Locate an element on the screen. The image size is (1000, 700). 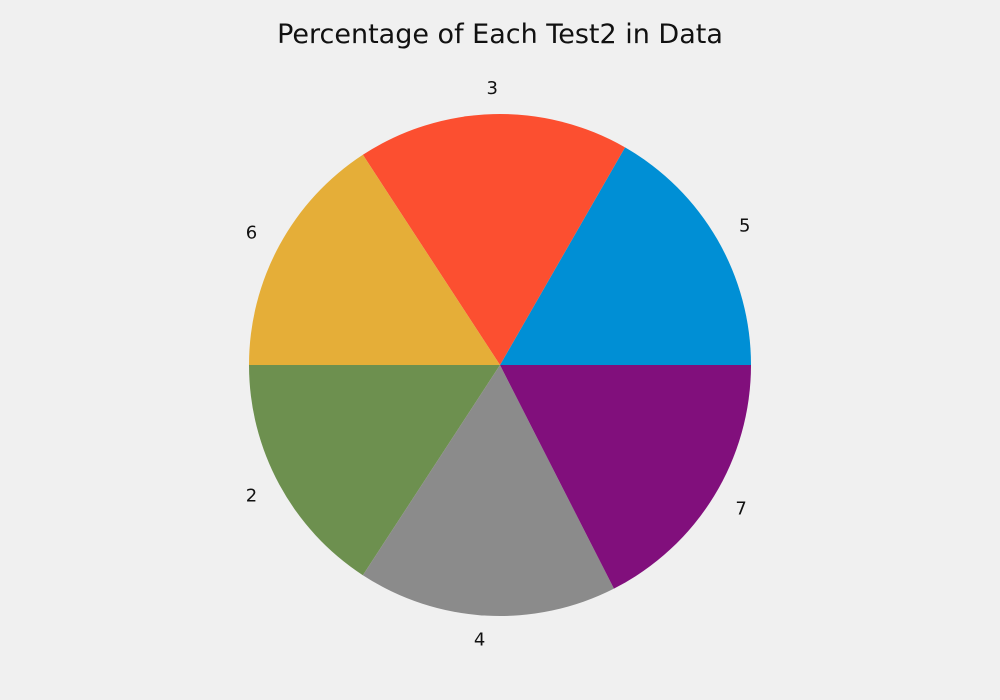
pie-slice-label-2: 2 is located at coordinates (251, 496).